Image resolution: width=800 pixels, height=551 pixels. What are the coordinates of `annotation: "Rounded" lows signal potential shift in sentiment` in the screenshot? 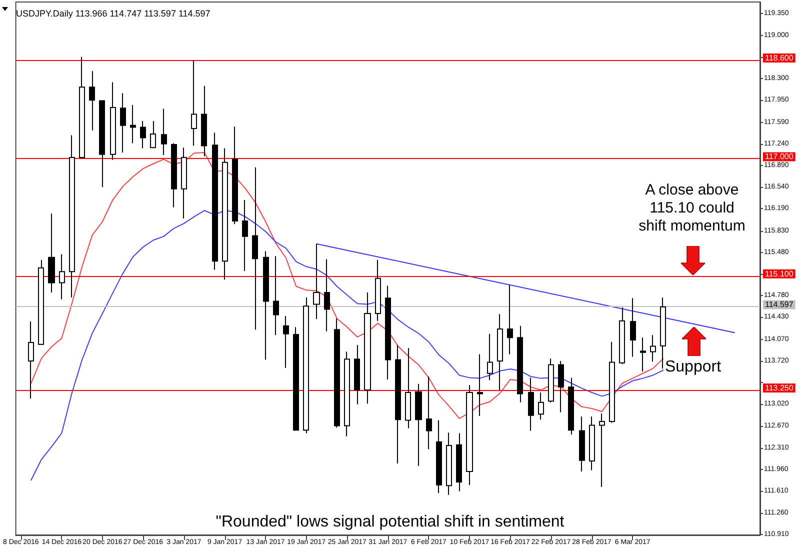 It's located at (390, 522).